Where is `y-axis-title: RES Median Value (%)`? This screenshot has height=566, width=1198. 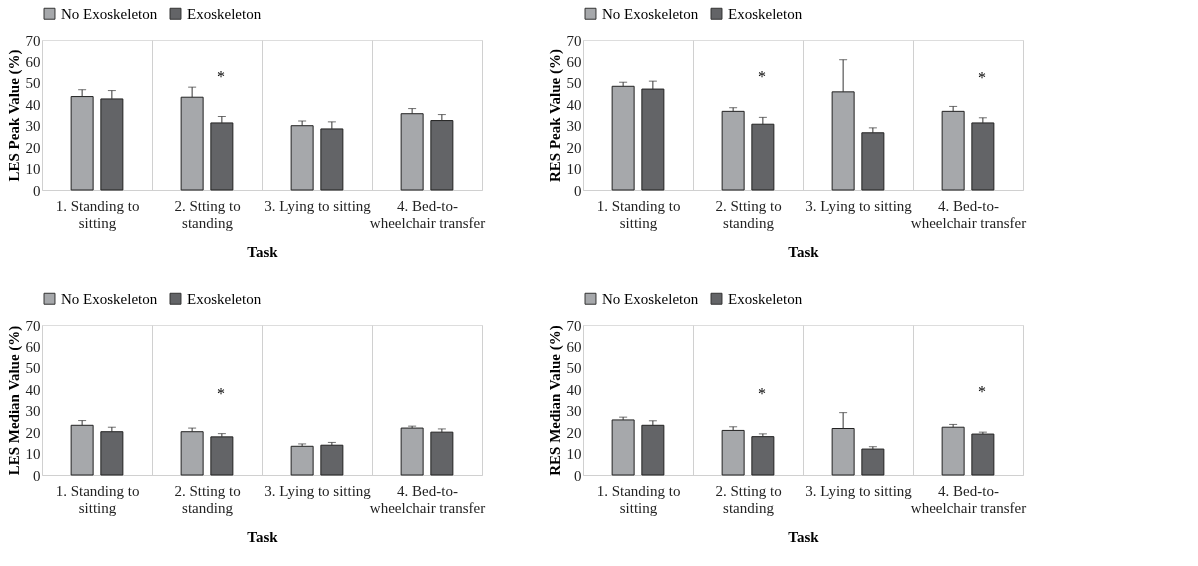
y-axis-title: RES Median Value (%) is located at coordinates (555, 400).